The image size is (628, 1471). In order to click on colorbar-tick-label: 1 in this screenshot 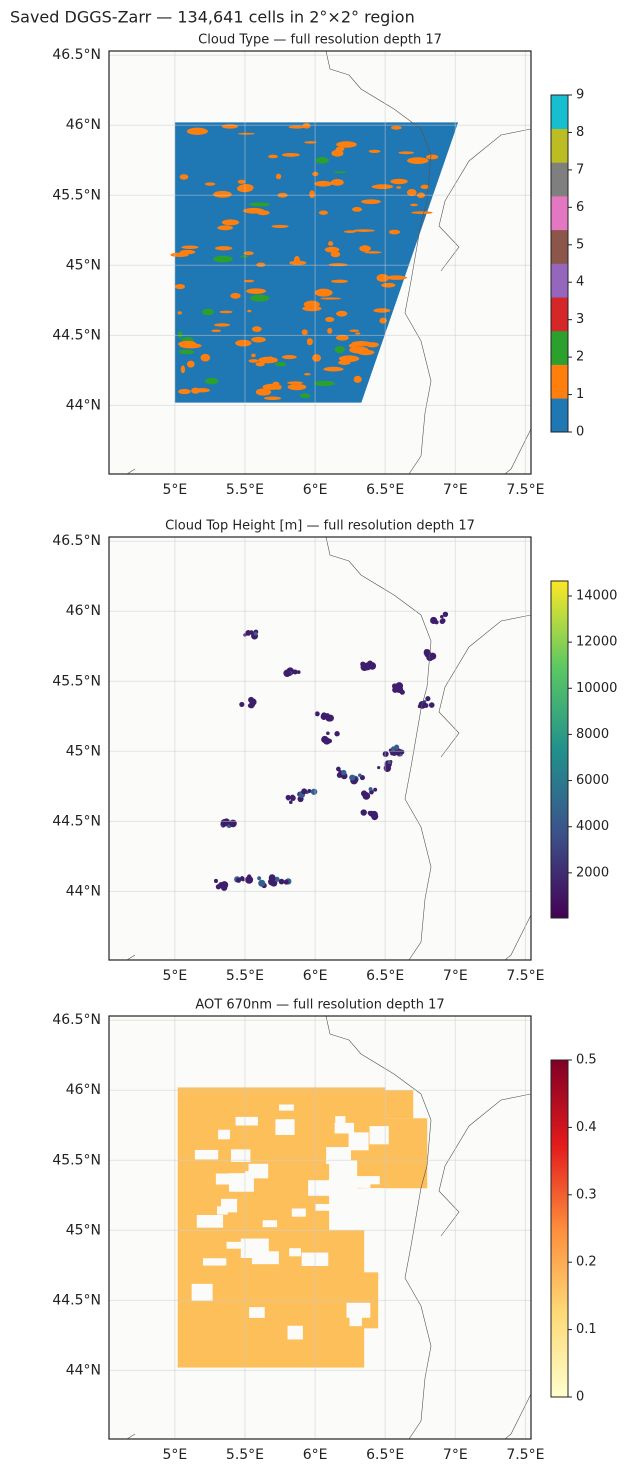, I will do `click(580, 394)`.